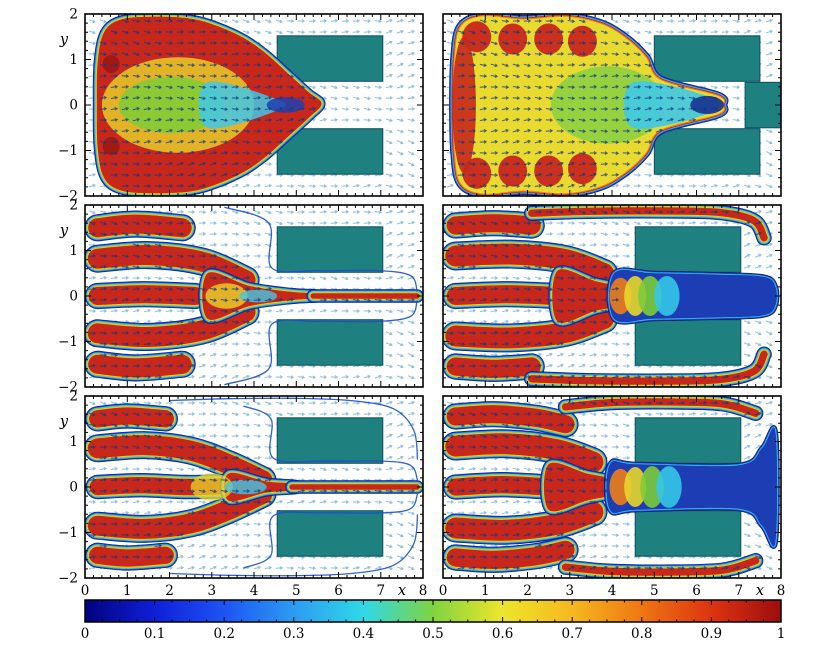 This screenshot has width=823, height=655. I want to click on colorbar-ticks, so click(433, 611).